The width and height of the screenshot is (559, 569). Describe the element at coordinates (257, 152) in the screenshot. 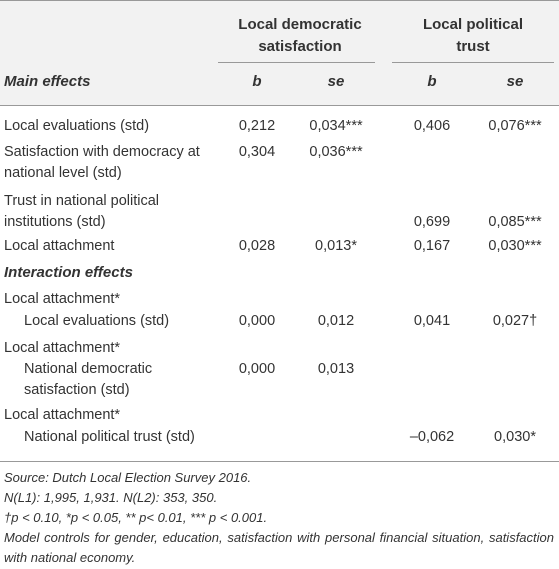

I see `cell: 0,304` at that location.